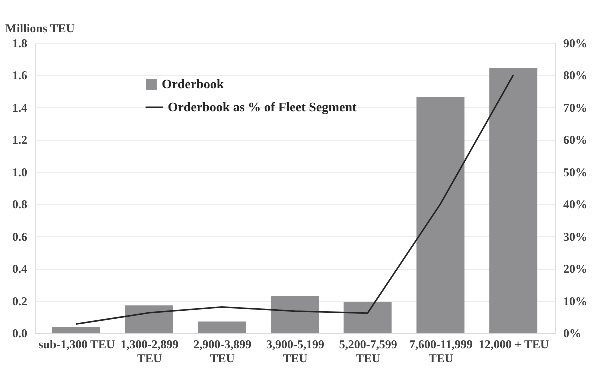 Image resolution: width=603 pixels, height=378 pixels. I want to click on y2-tick-label: 20%, so click(576, 269).